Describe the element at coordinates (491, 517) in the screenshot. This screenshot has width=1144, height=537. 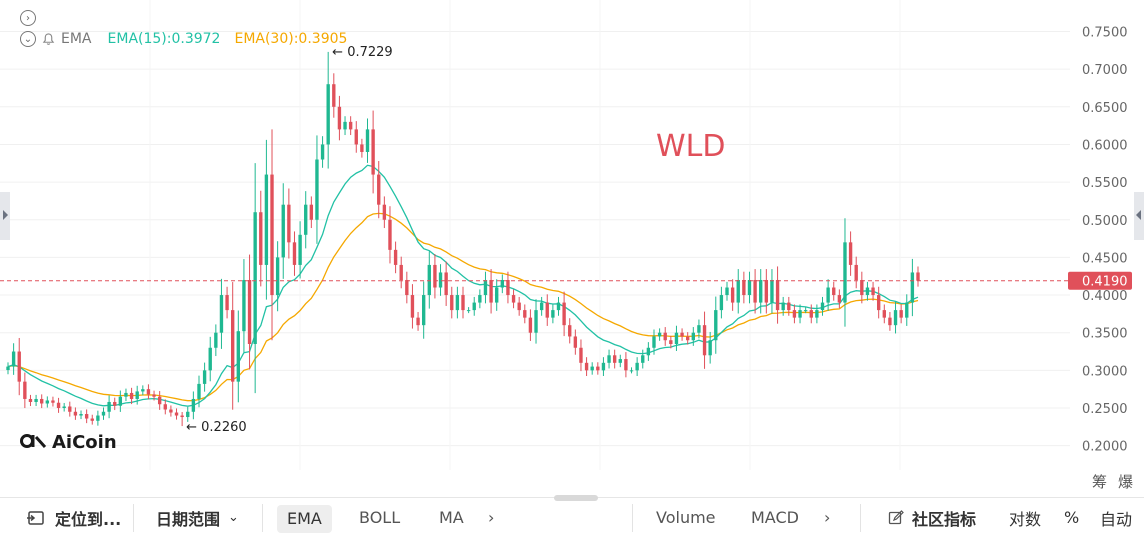
I see `more-main-indicators-icon: ›` at that location.